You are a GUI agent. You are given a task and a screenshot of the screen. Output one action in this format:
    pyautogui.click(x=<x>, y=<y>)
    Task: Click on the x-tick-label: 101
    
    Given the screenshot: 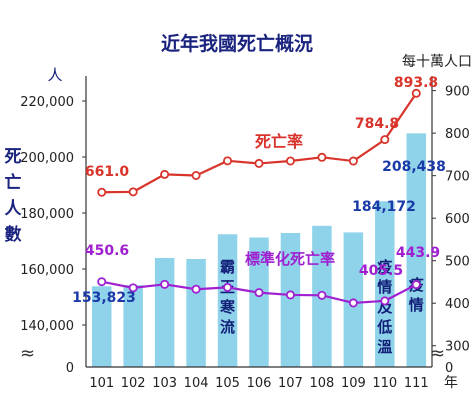 What is the action you would take?
    pyautogui.click(x=101, y=383)
    